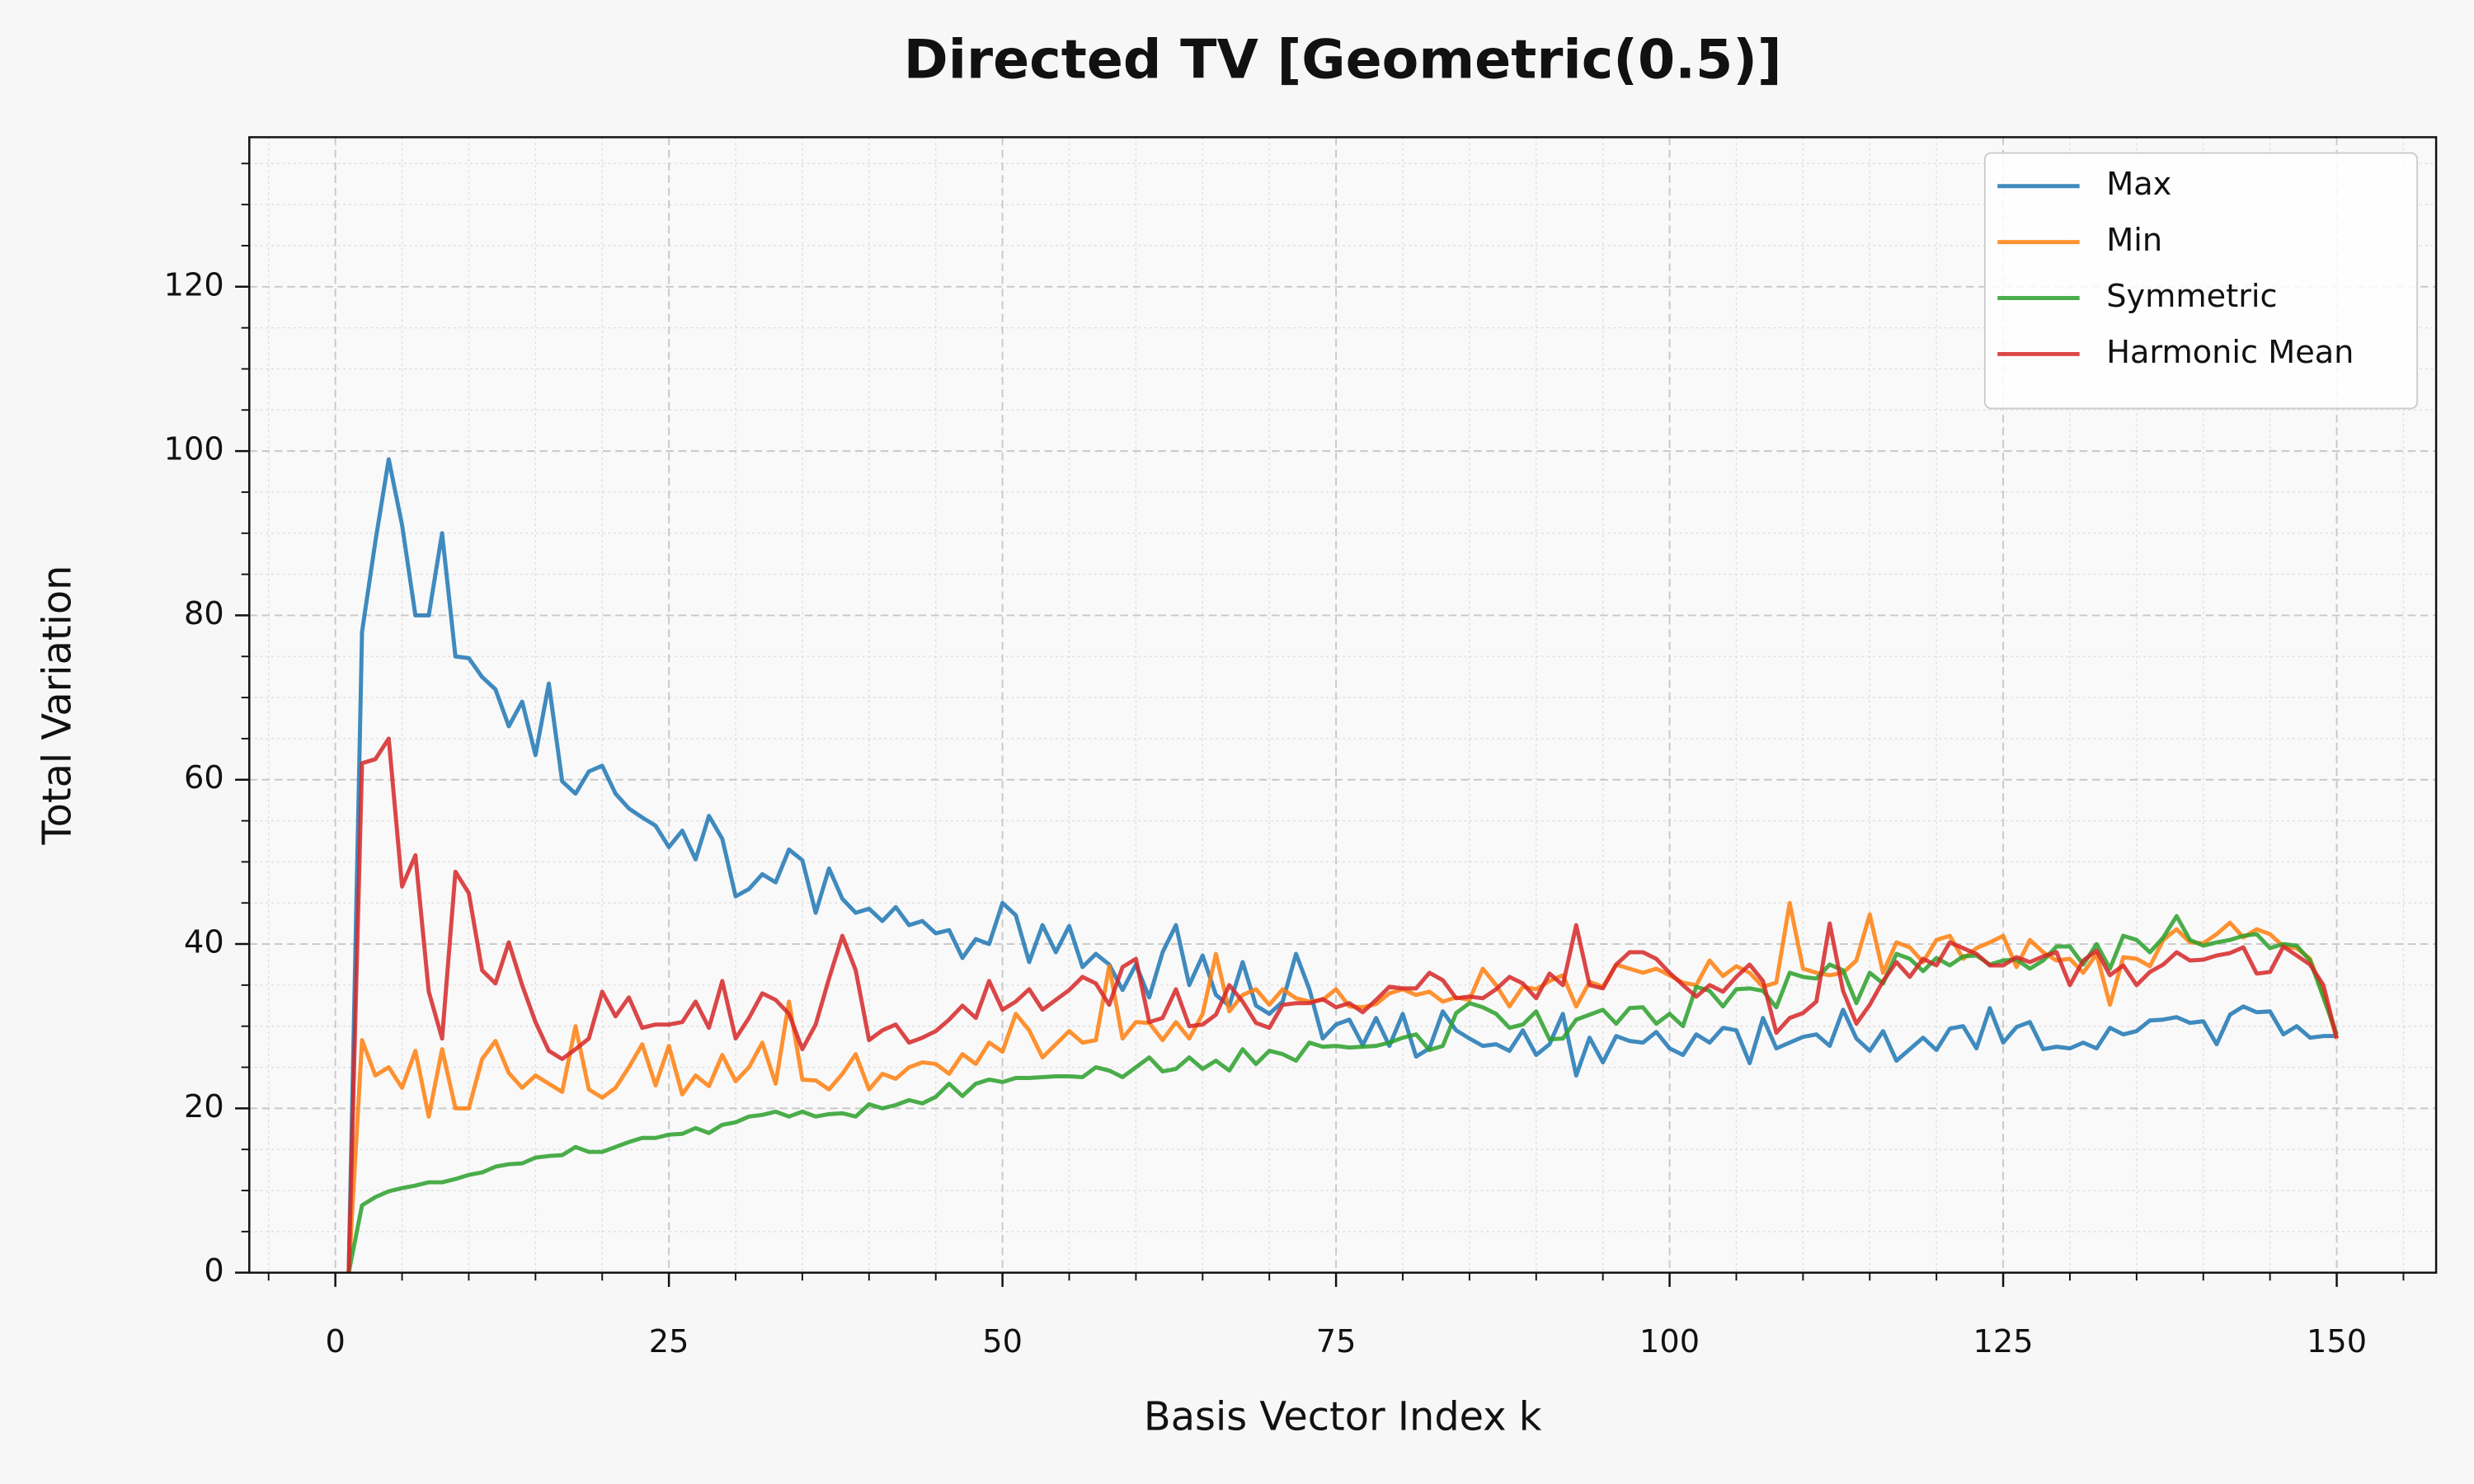  I want to click on x-tick-label: 75, so click(1336, 1341).